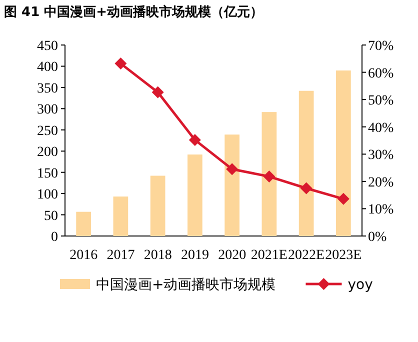 The image size is (418, 342). What do you see at coordinates (381, 74) in the screenshot?
I see `y2-tick-label: 60%` at bounding box center [381, 74].